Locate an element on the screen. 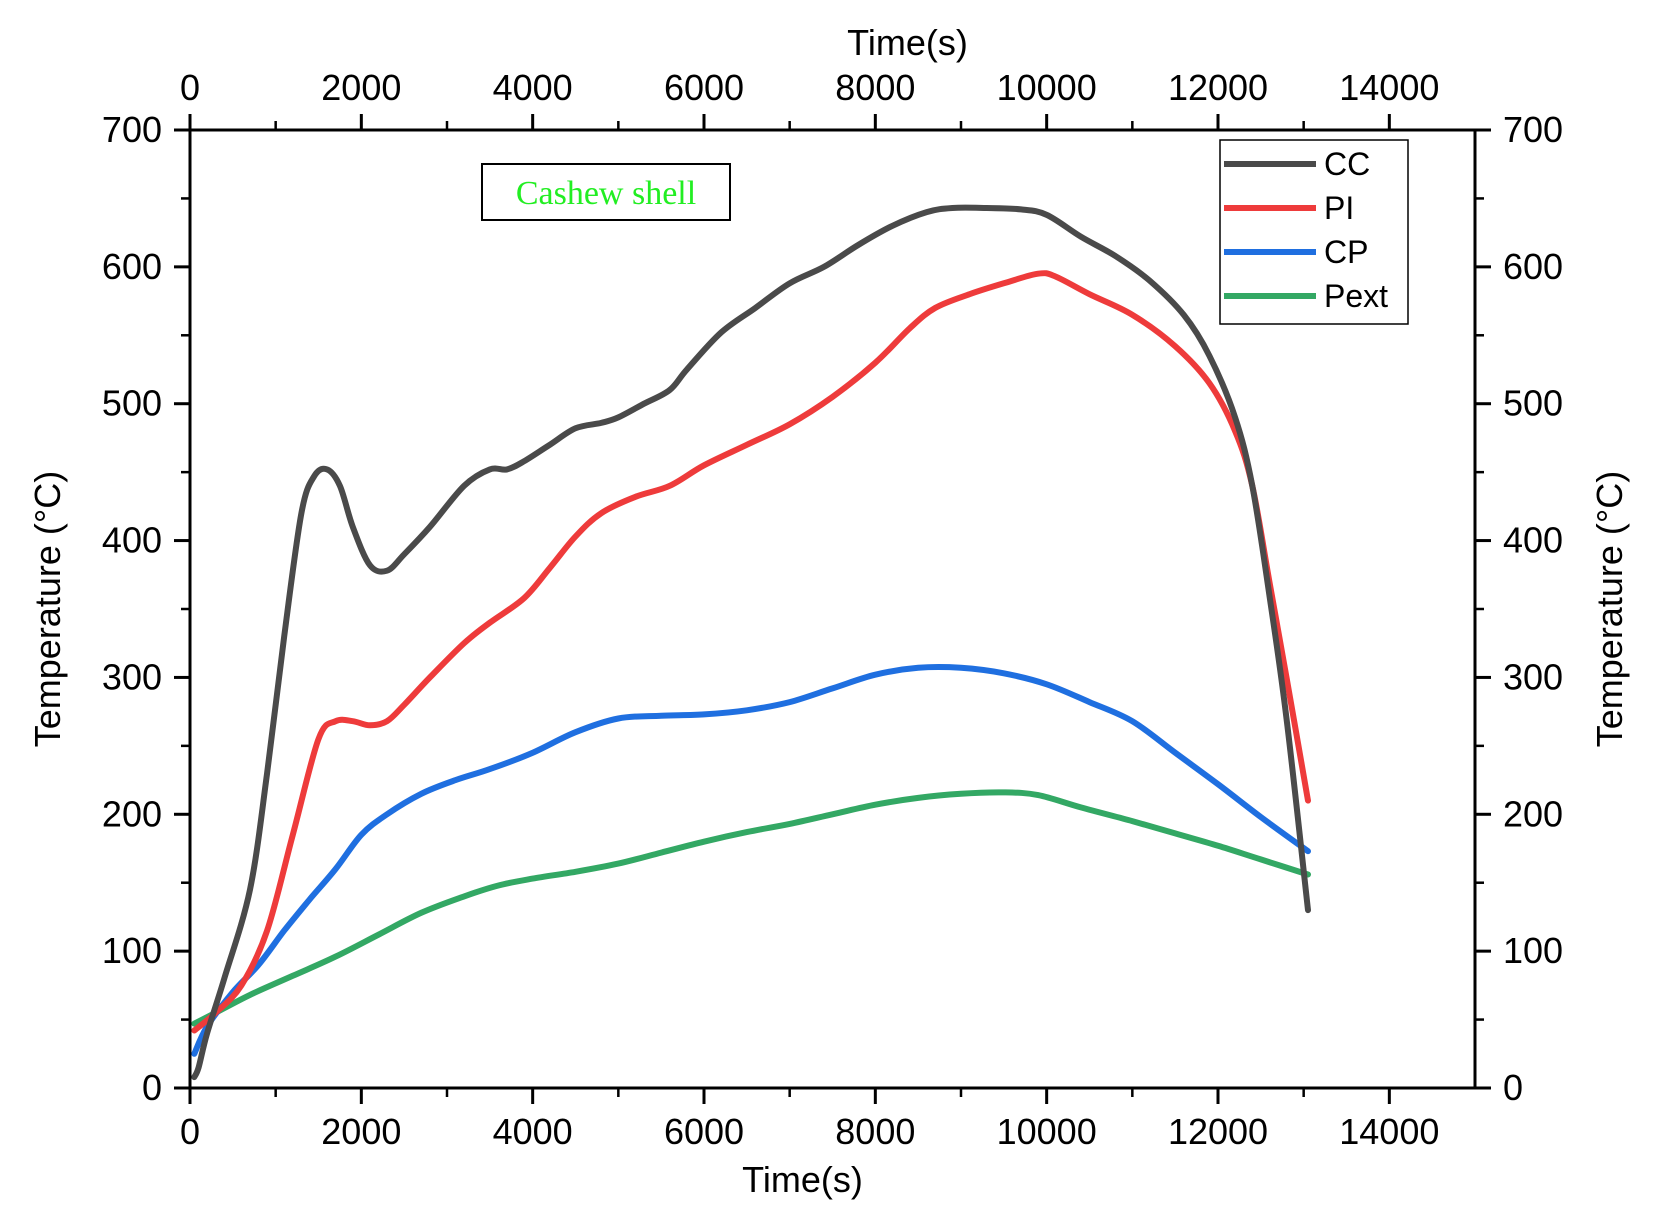 Image resolution: width=1654 pixels, height=1217 pixels. legend-label-cp: CP is located at coordinates (1346, 252).